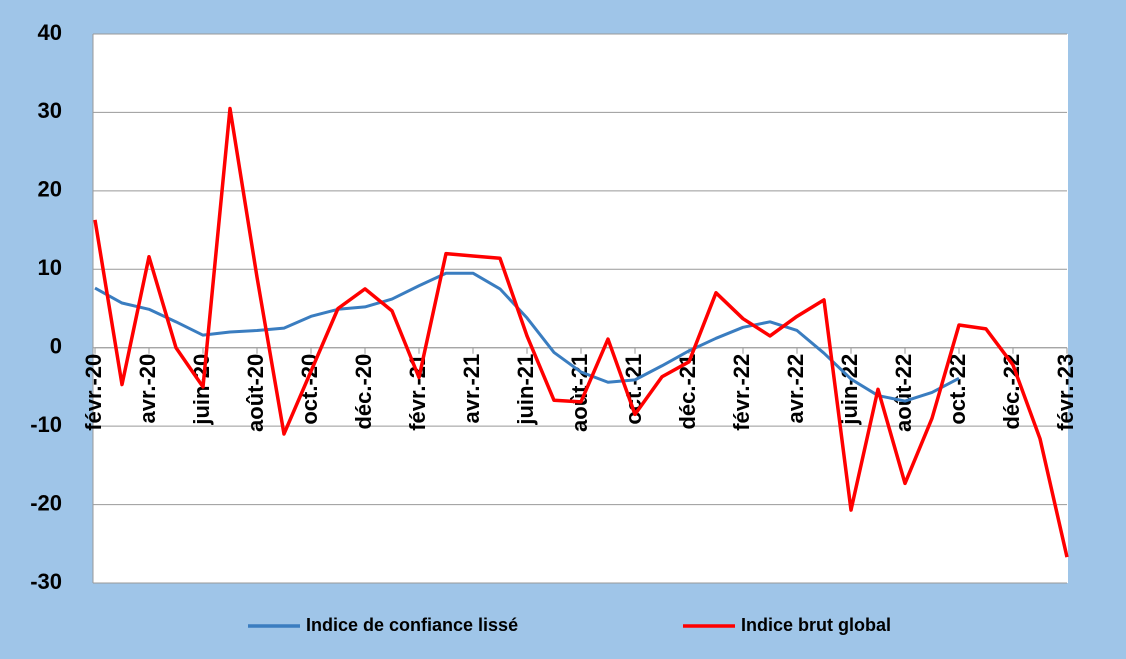 This screenshot has height=659, width=1126. Describe the element at coordinates (50, 267) in the screenshot. I see `y-tick-label: 10` at that location.